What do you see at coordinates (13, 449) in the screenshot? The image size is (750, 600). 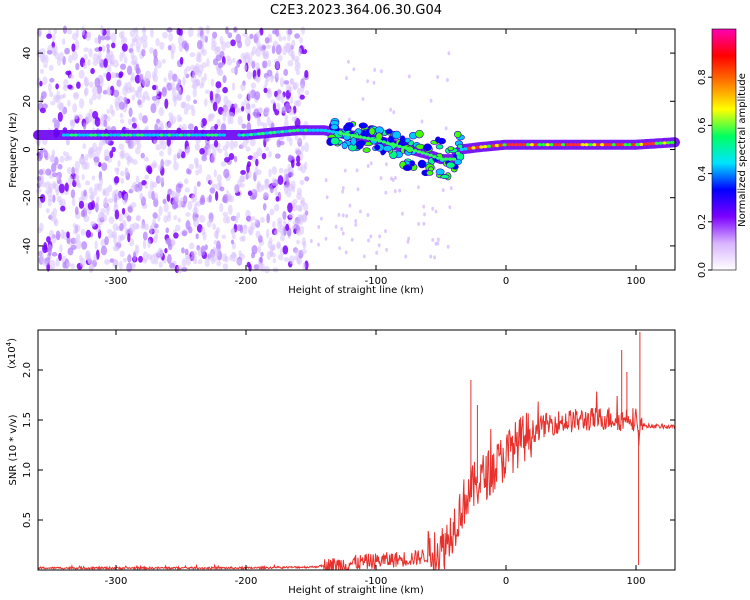 I see `snr-y-label: SNR (10 * v/v)` at bounding box center [13, 449].